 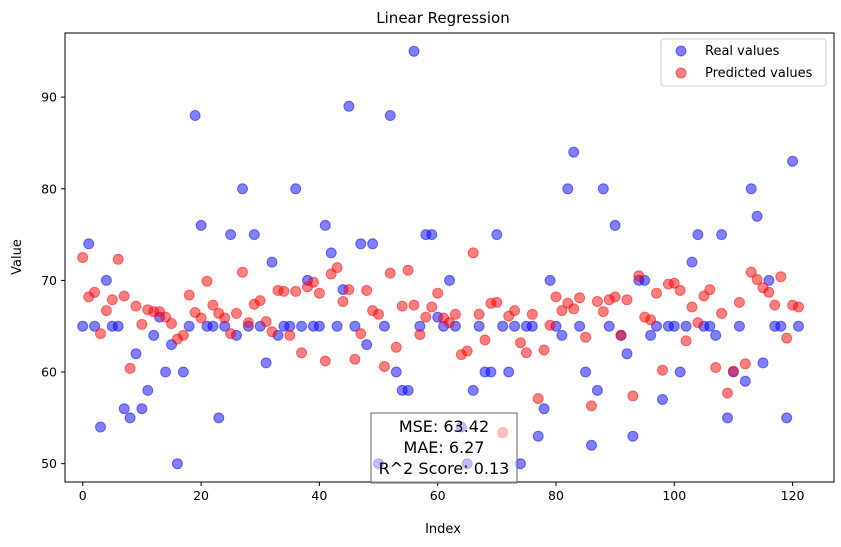 I want to click on y-axis-ticks: 50 60 70 80 90, so click(x=53, y=280).